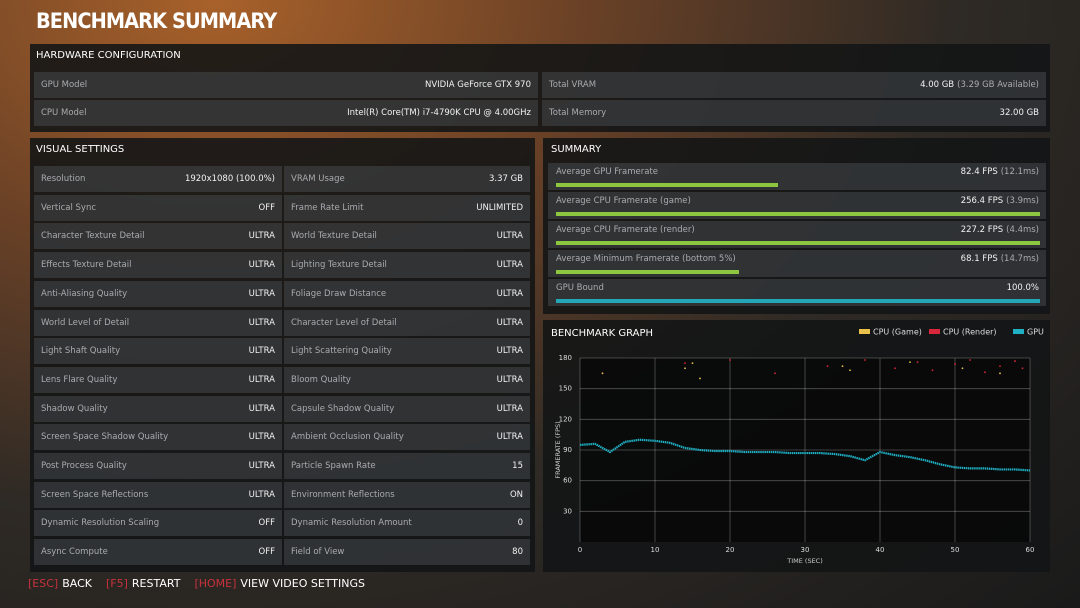 Image resolution: width=1080 pixels, height=608 pixels. What do you see at coordinates (286, 85) in the screenshot?
I see `setting-row: GPU Model NVIDIA GeForce GTX 970` at bounding box center [286, 85].